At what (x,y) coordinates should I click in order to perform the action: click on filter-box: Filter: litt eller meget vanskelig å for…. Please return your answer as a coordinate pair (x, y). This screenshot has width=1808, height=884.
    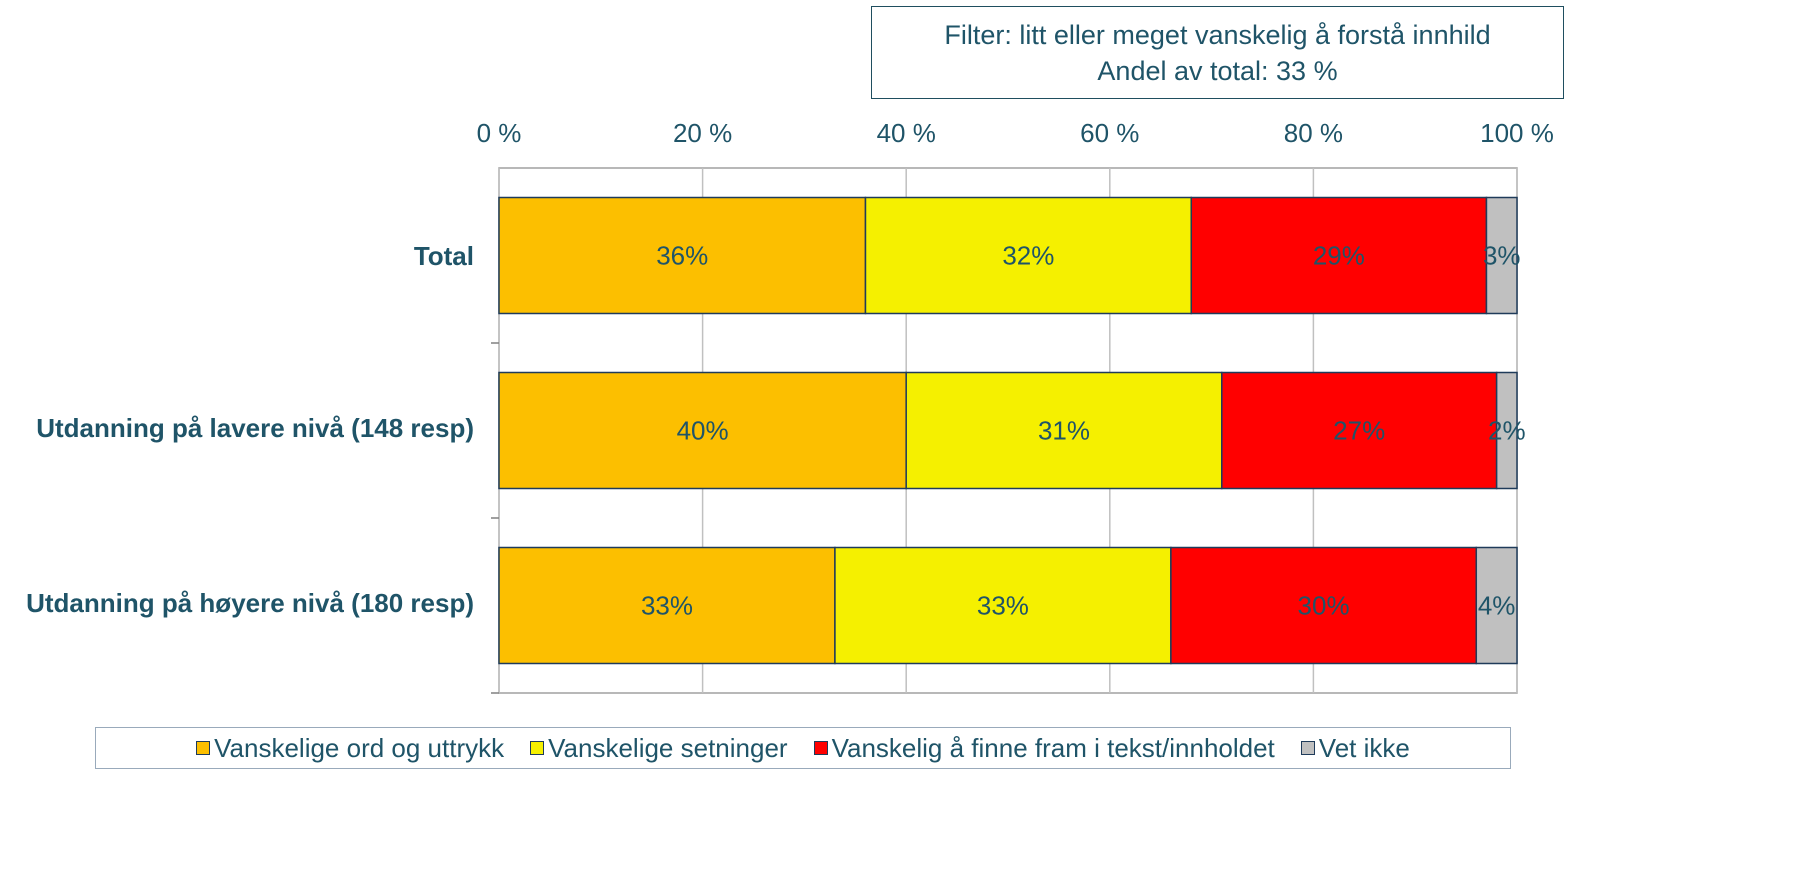
    Looking at the image, I should click on (1217, 52).